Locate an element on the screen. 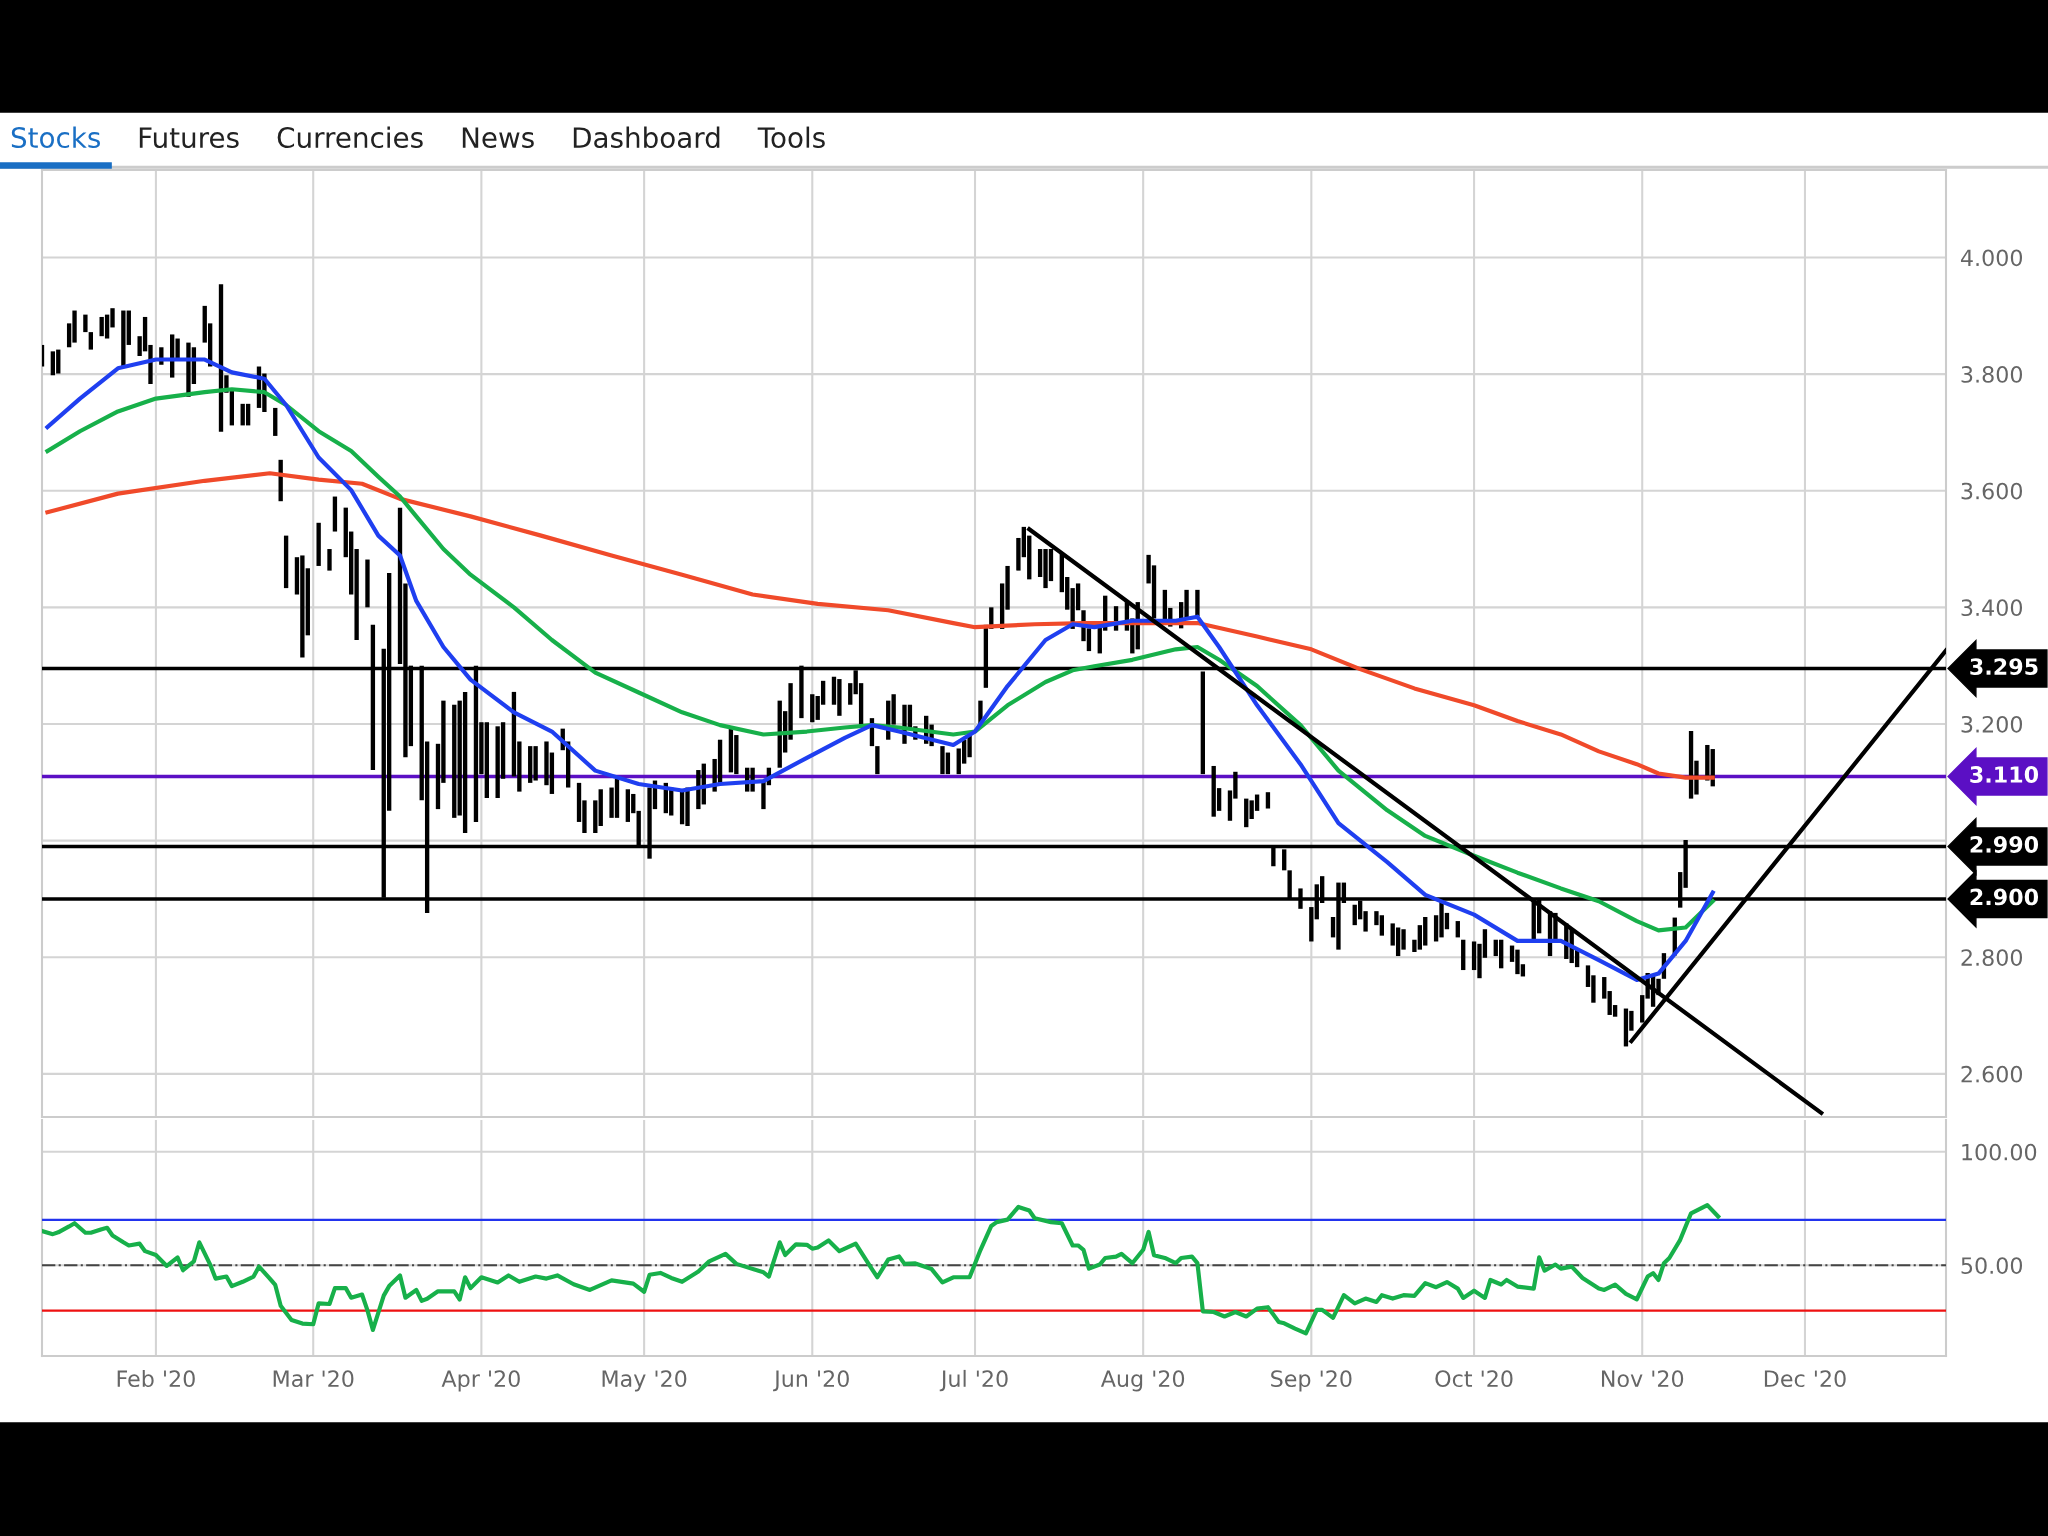 Image resolution: width=2048 pixels, height=1536 pixels. text: Futures is located at coordinates (189, 138).